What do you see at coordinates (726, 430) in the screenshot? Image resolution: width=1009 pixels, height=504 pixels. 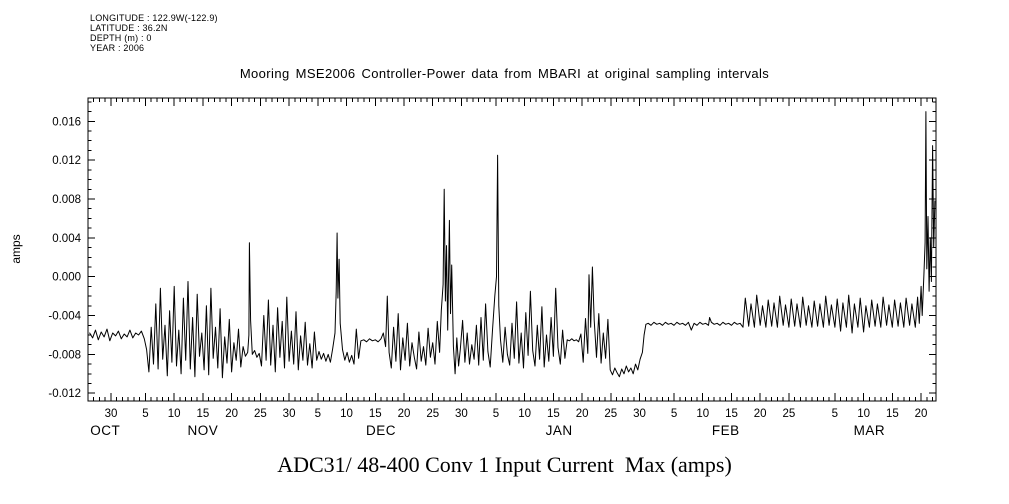 I see `svg-text: FEB` at bounding box center [726, 430].